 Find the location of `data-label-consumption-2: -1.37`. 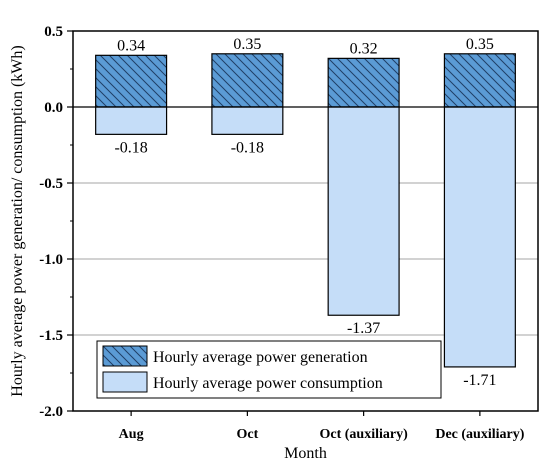

data-label-consumption-2: -1.37 is located at coordinates (363, 328).